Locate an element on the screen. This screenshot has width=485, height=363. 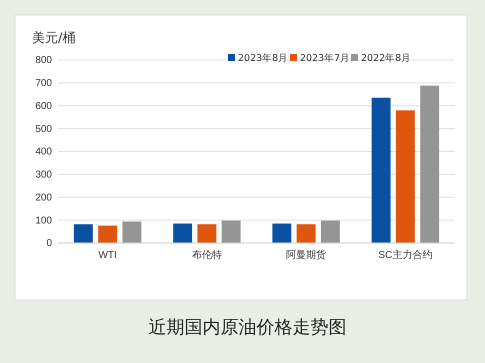
y-tick-label: 700 is located at coordinates (43, 84).